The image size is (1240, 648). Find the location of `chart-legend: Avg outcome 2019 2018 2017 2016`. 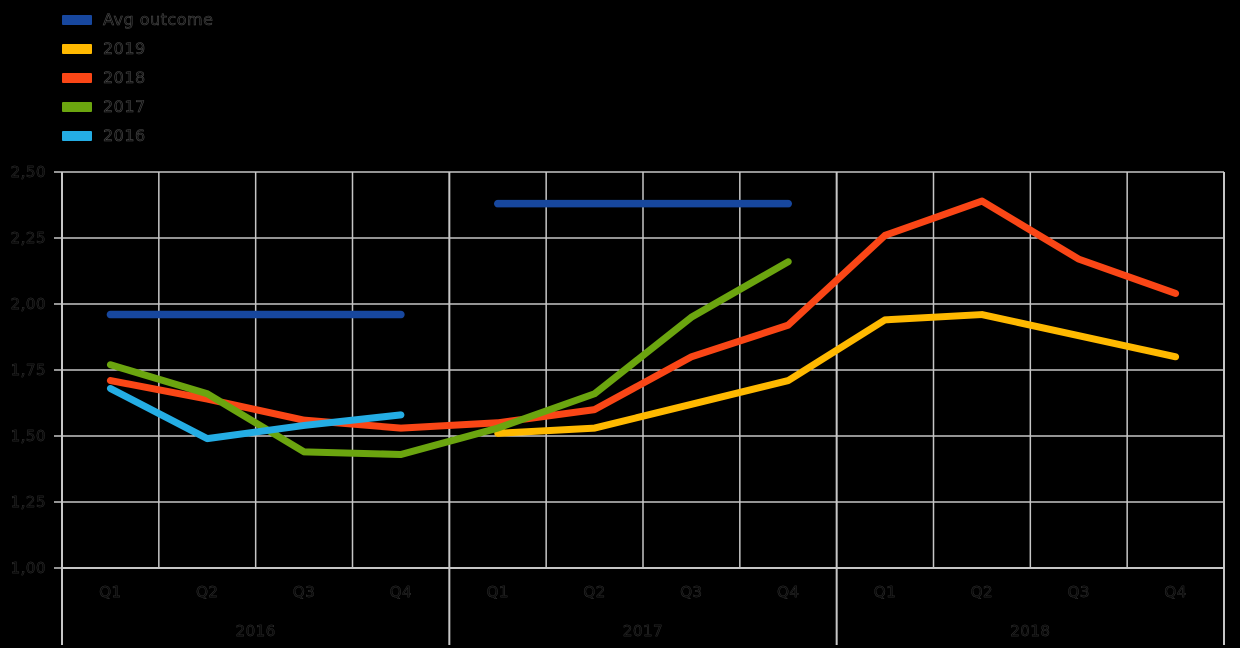

chart-legend: Avg outcome 2019 2018 2017 2016 is located at coordinates (137, 77).